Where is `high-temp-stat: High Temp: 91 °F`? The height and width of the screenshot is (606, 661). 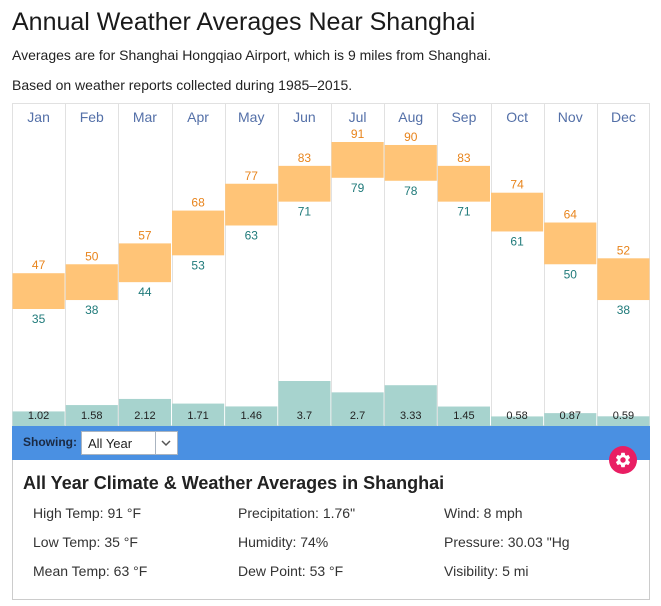
high-temp-stat: High Temp: 91 °F is located at coordinates (87, 513).